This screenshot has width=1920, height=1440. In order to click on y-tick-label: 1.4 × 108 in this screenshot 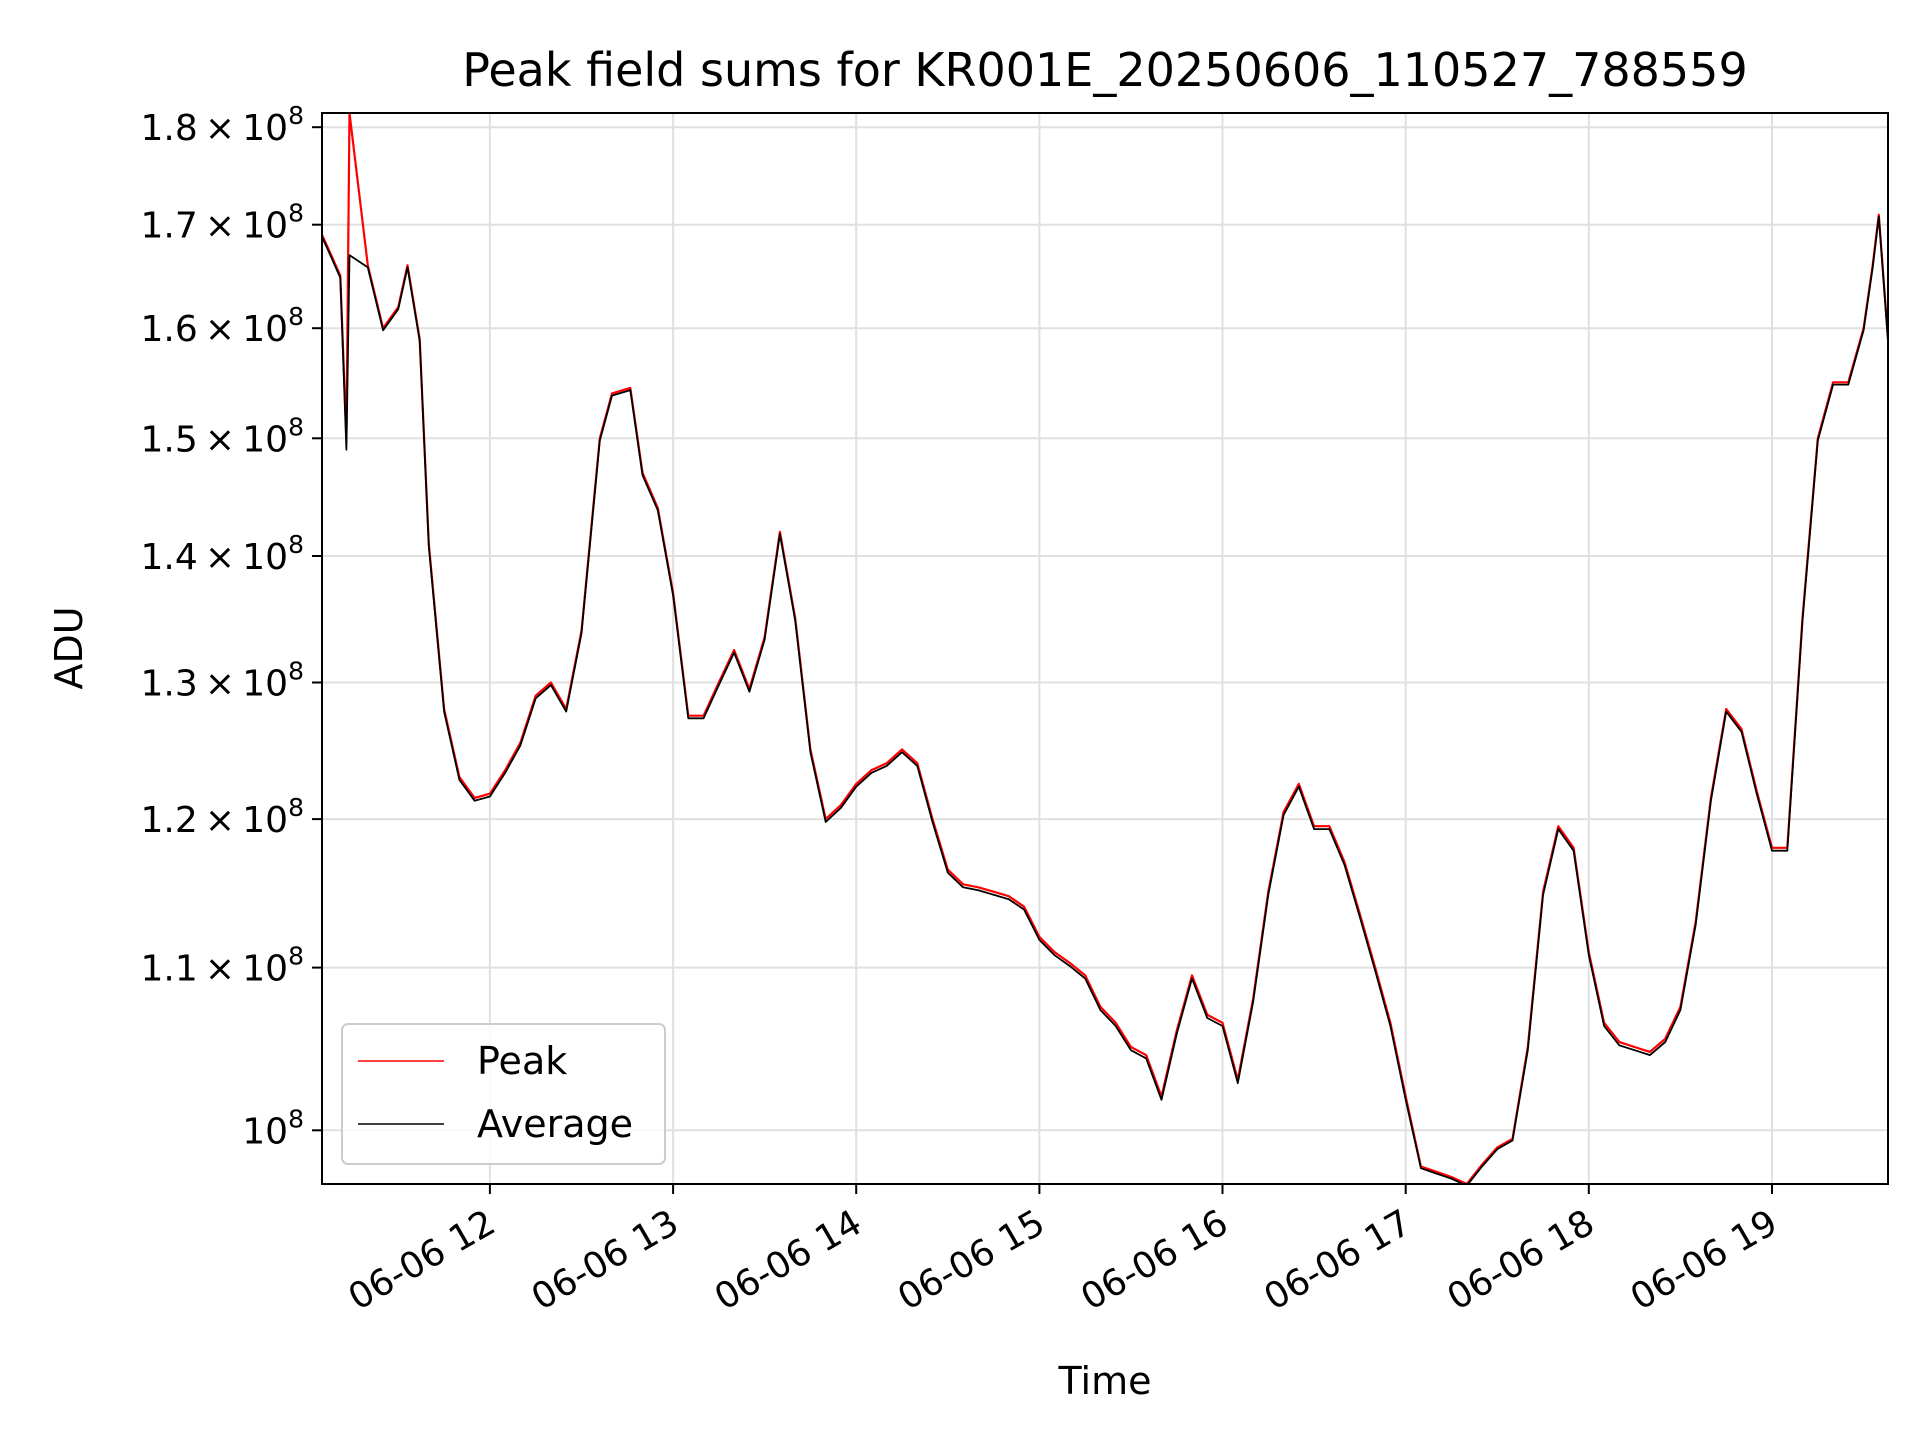, I will do `click(222, 554)`.